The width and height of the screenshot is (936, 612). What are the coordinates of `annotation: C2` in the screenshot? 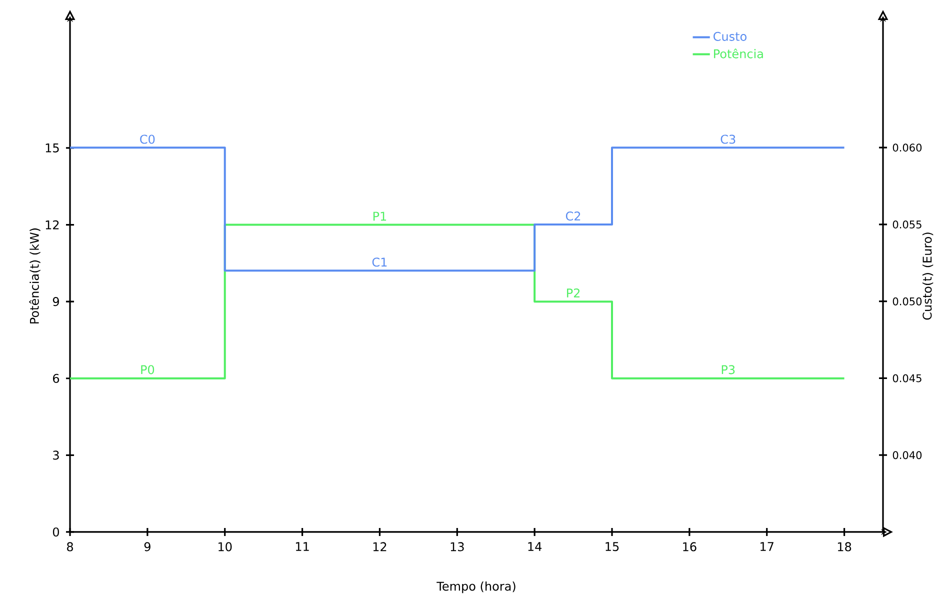 It's located at (573, 216).